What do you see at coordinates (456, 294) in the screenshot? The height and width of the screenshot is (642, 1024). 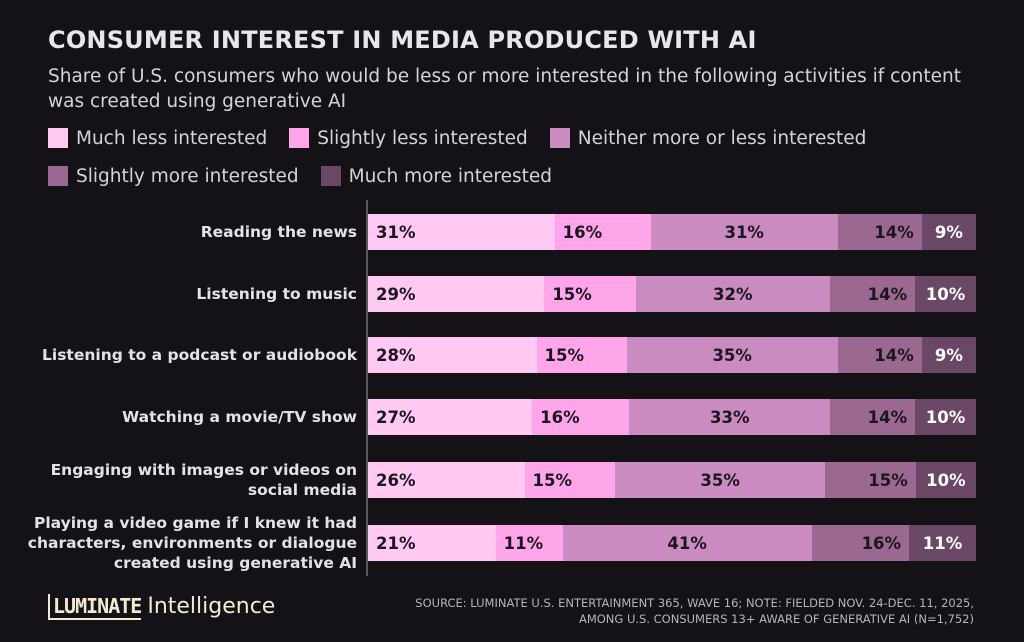 I see `bar-segment: 29%` at bounding box center [456, 294].